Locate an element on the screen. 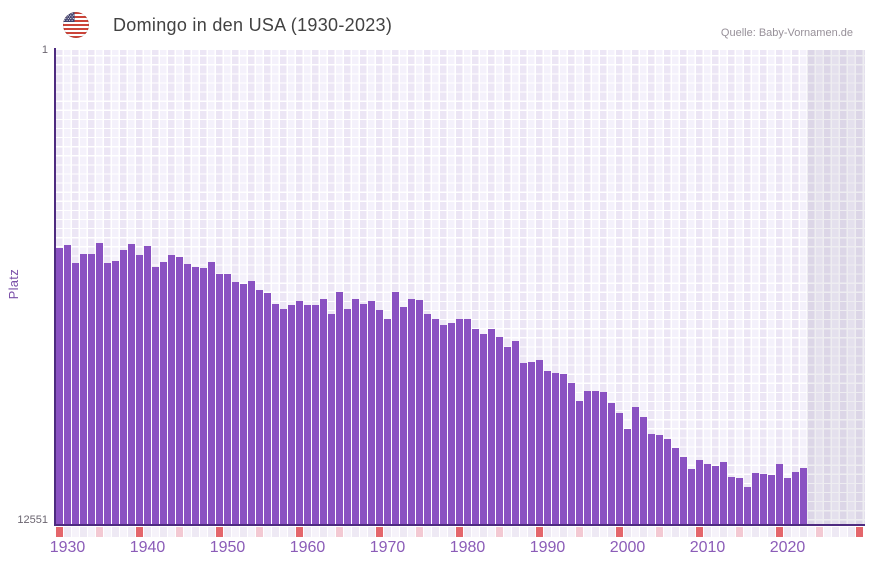 This screenshot has height=567, width=873. bar-2017 is located at coordinates (755, 498).